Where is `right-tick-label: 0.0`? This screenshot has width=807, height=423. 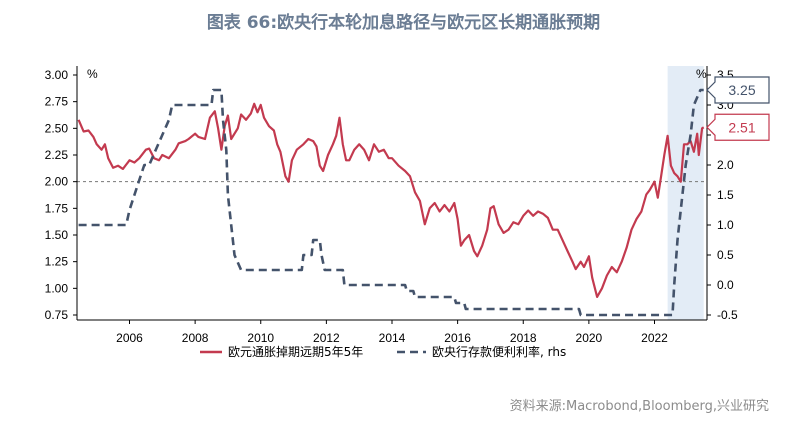
right-tick-label: 0.0 is located at coordinates (725, 285).